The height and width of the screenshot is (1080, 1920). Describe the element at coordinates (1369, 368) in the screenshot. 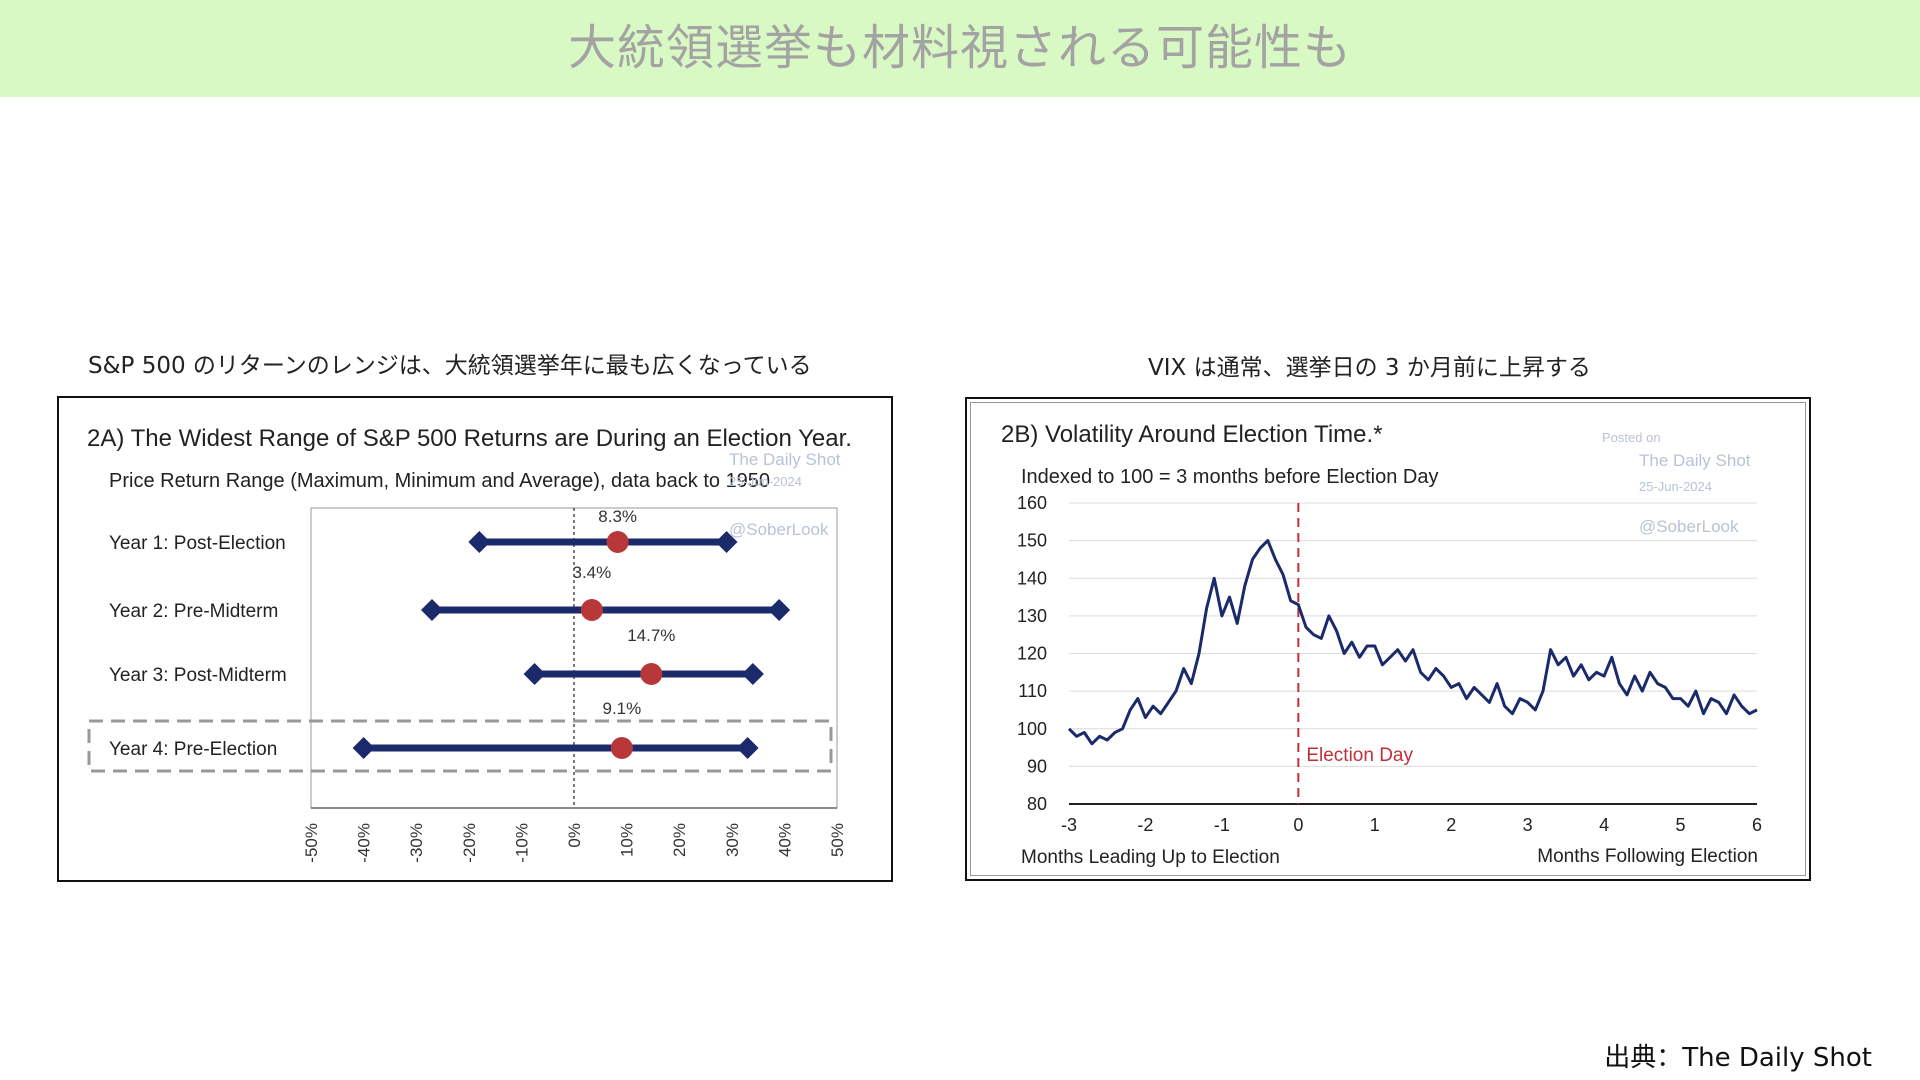

I see `right-chart-caption: VIX は通常、選挙日の 3 か月前に上昇する` at that location.